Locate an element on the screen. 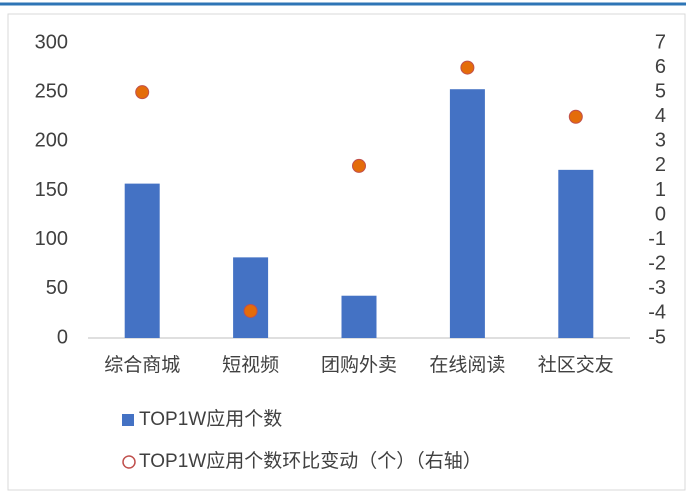  y-tick-label: 200 is located at coordinates (51, 141).